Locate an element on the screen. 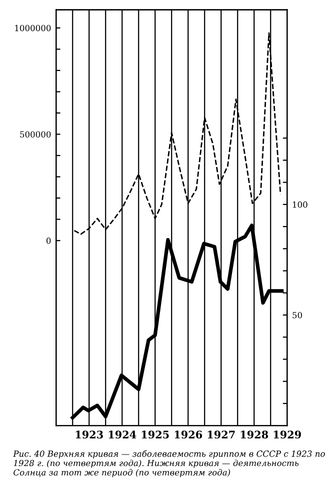 This screenshot has height=492, width=330. x-tick-label: 1925 is located at coordinates (155, 434).